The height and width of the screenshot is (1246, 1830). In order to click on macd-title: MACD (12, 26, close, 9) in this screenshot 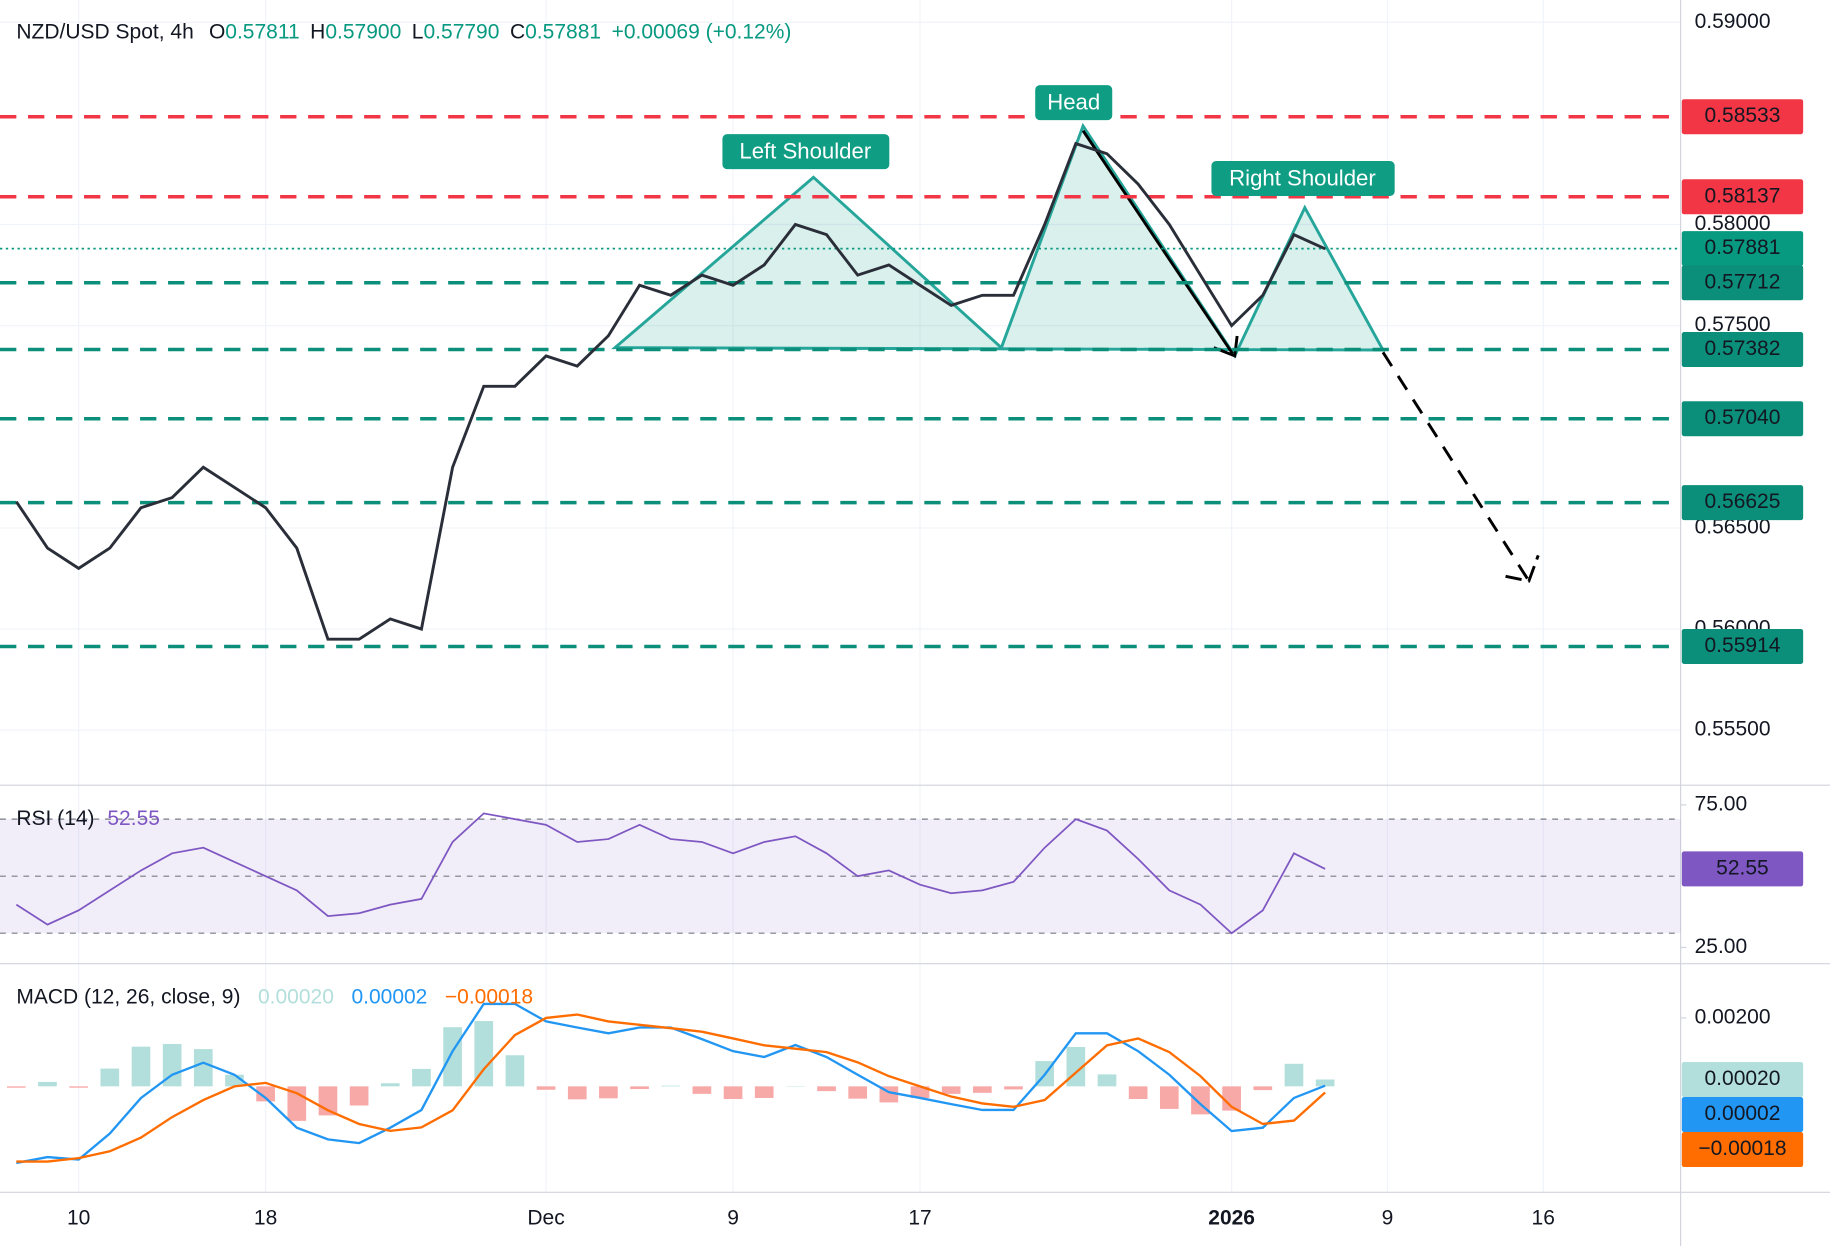, I will do `click(128, 996)`.